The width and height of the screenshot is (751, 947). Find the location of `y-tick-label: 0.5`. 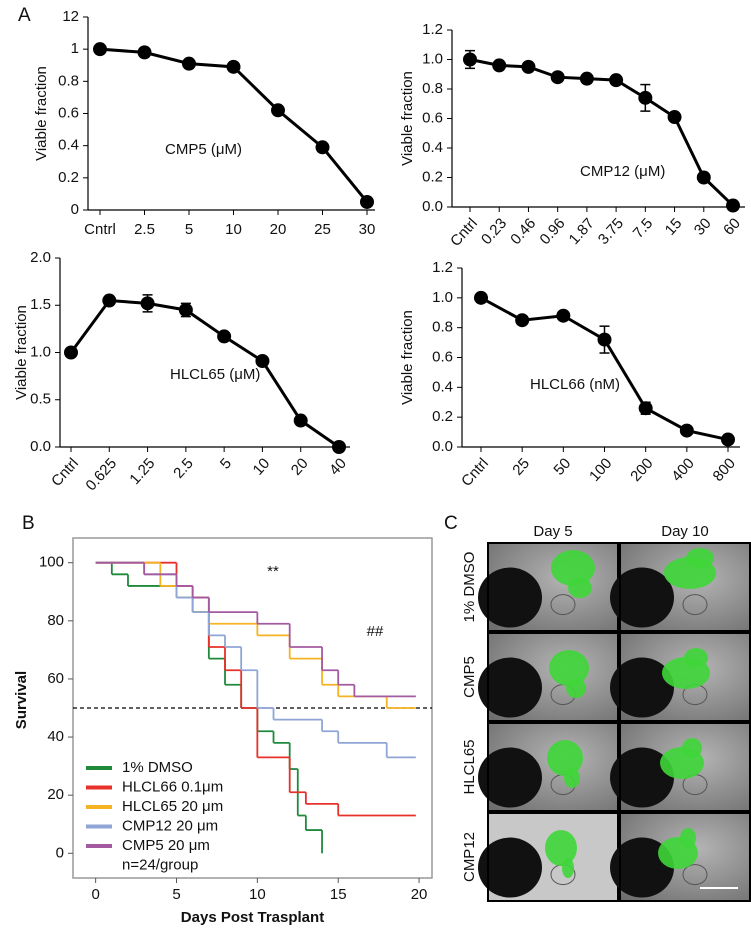

y-tick-label: 0.5 is located at coordinates (40, 399).